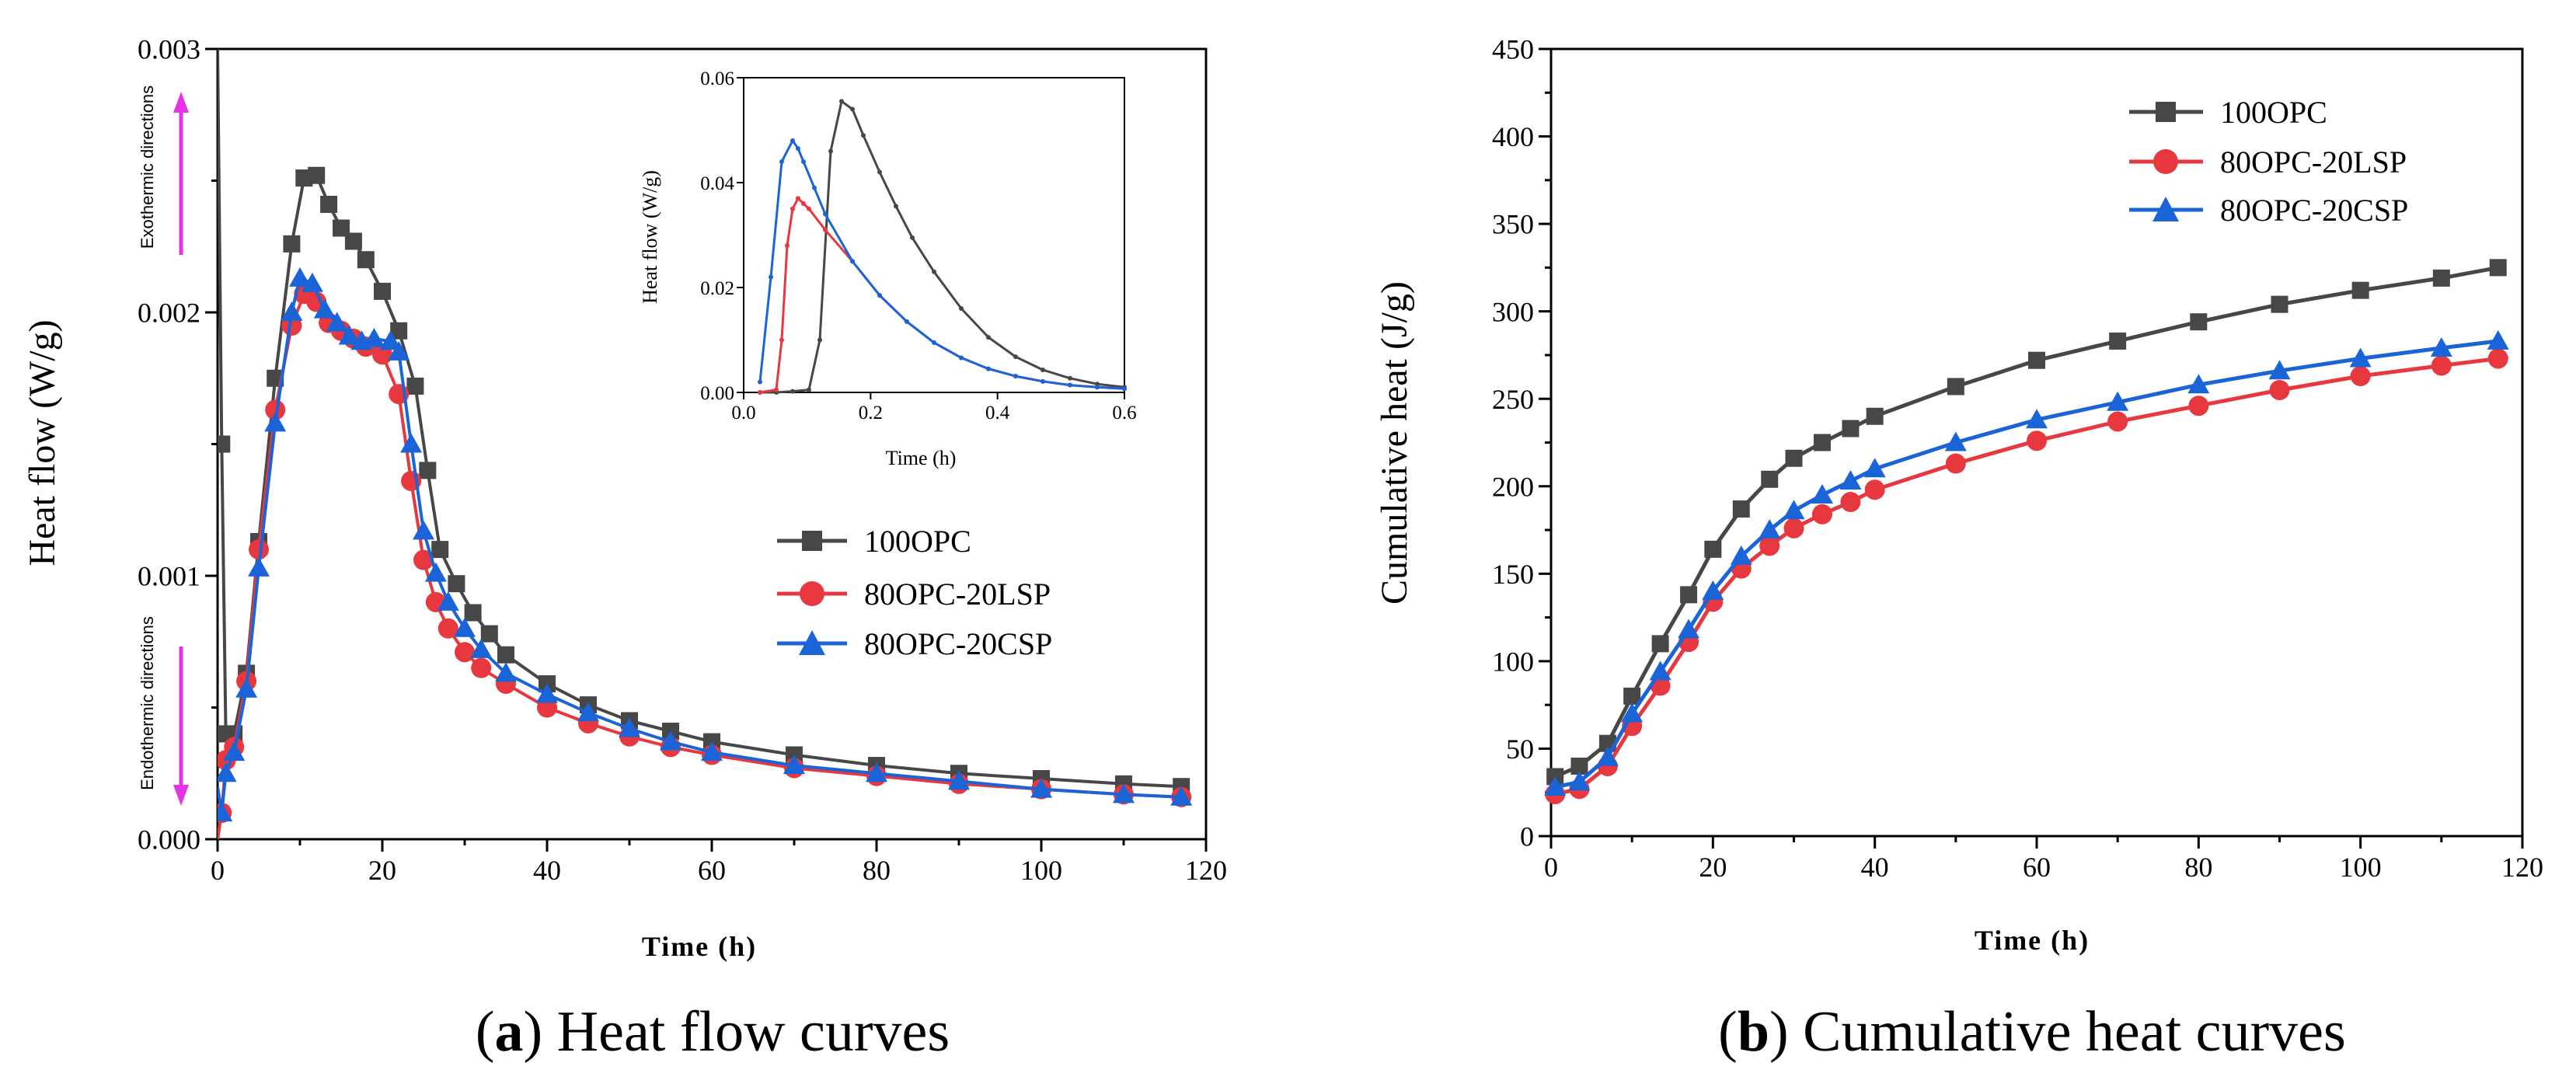 This screenshot has width=2576, height=1077. I want to click on y-tick-label: 0.02, so click(717, 289).